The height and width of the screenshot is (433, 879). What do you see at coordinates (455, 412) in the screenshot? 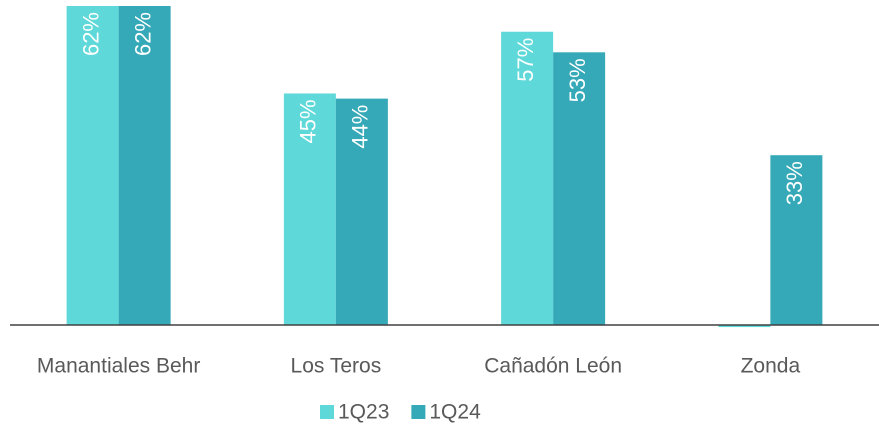
I see `legend-label: 1Q24` at bounding box center [455, 412].